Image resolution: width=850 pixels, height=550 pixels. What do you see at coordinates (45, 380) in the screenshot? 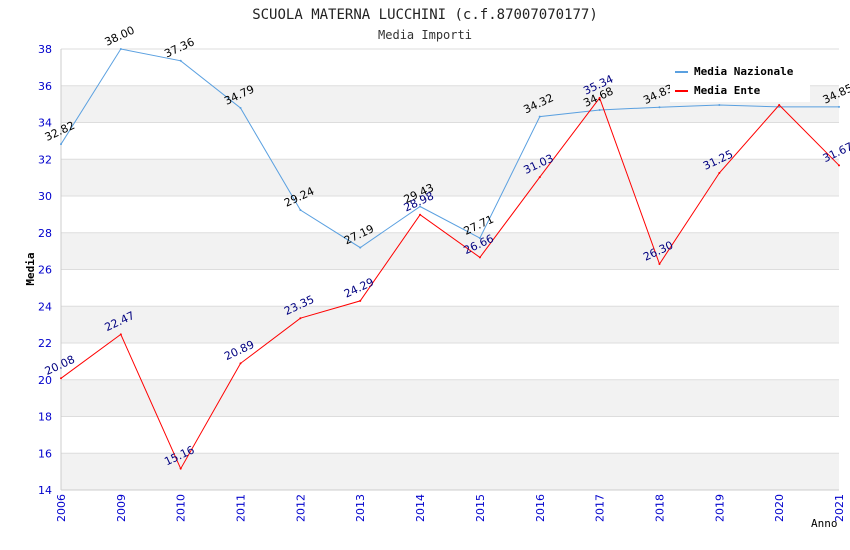
I see `y-tick-label: 20` at bounding box center [45, 380].